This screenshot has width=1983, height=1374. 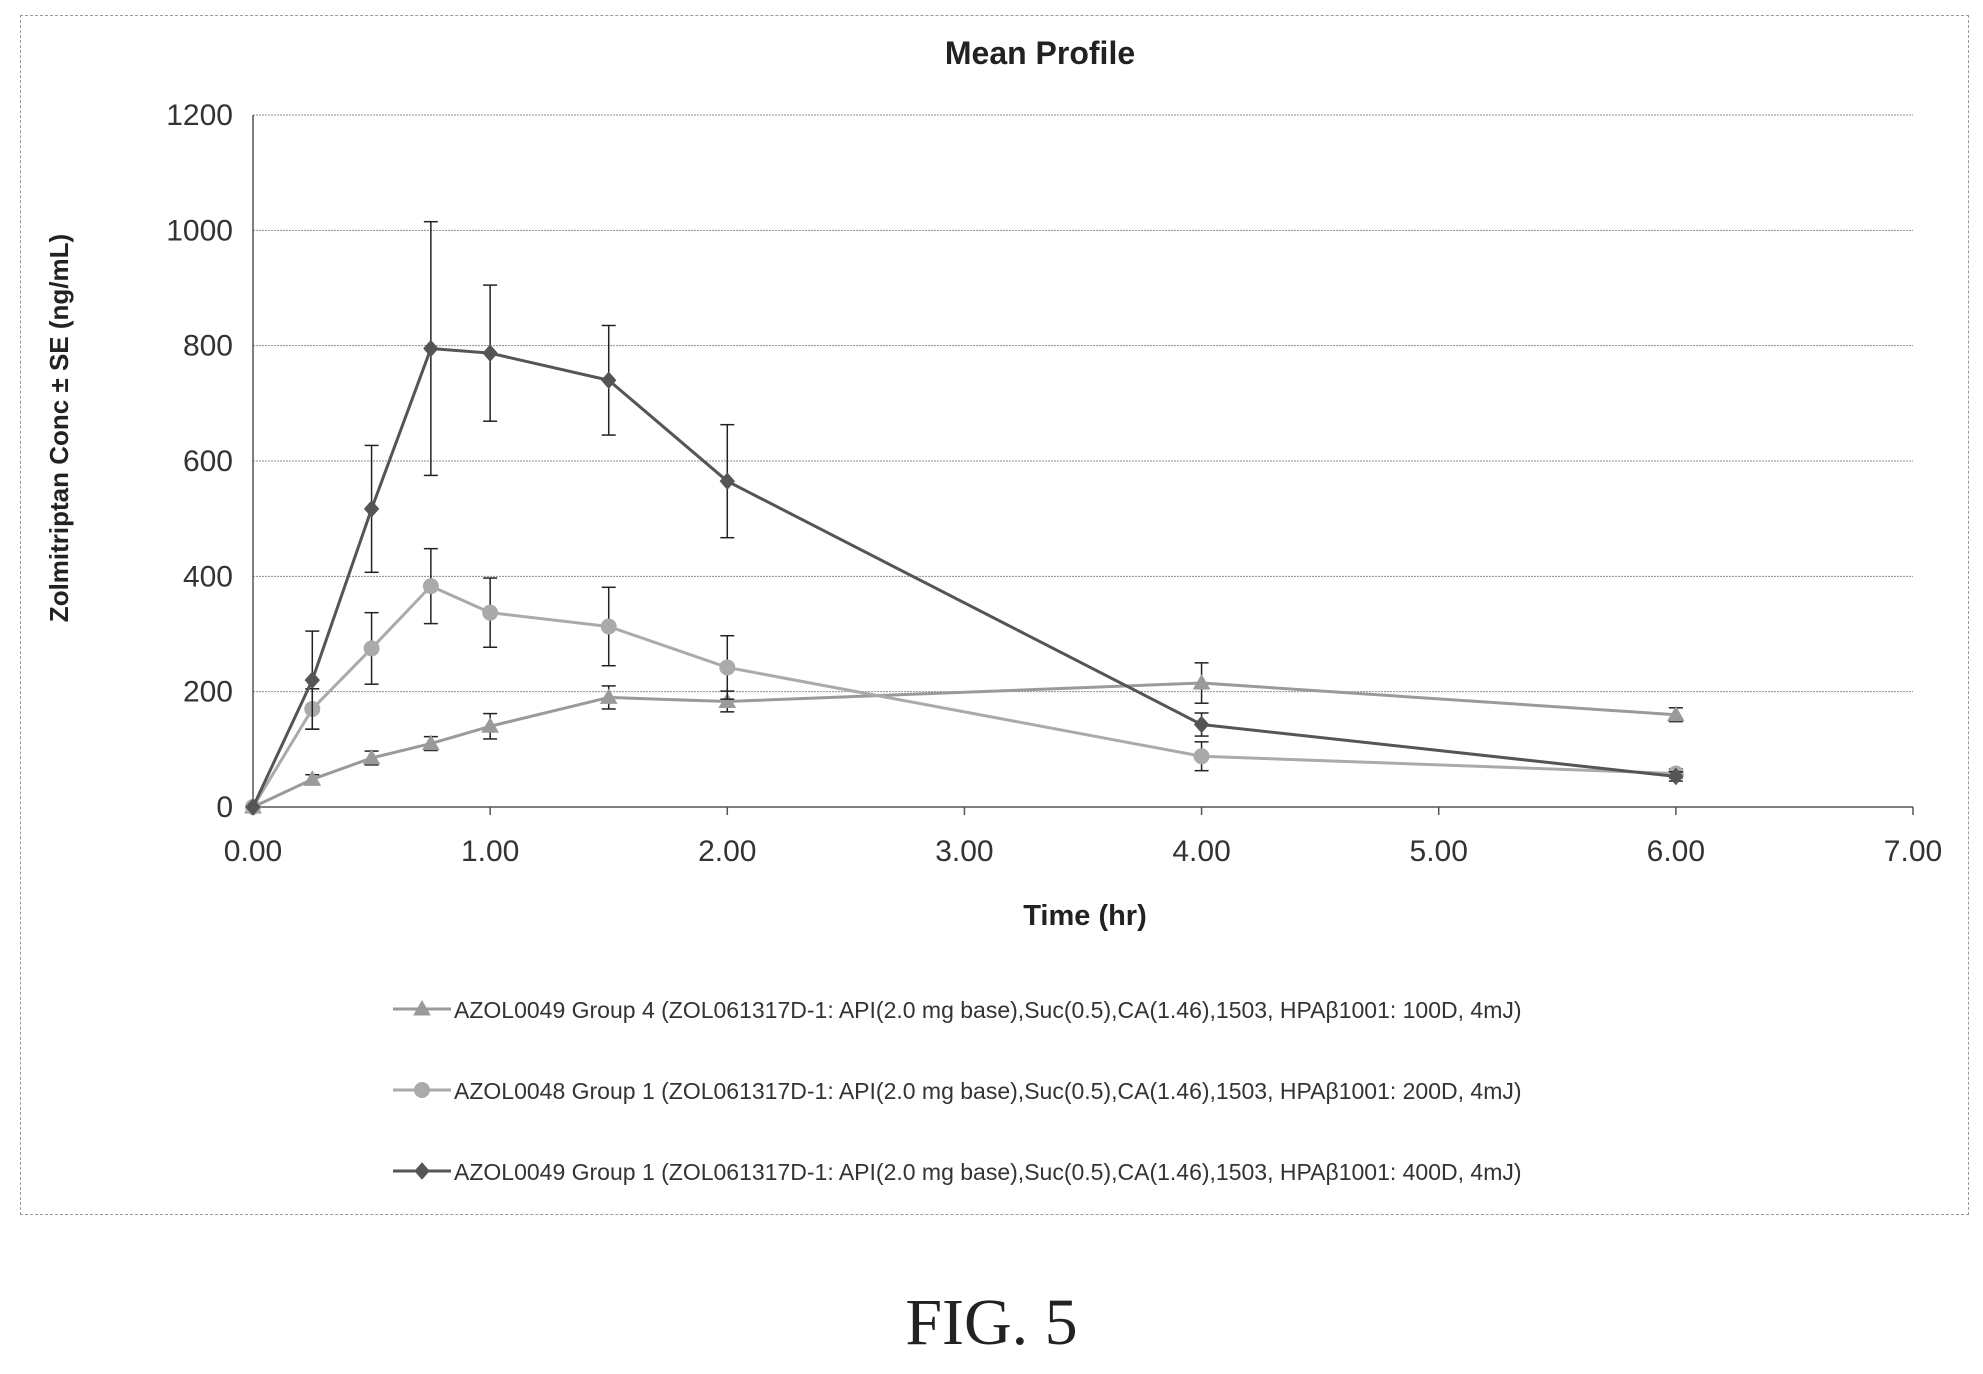 What do you see at coordinates (1676, 851) in the screenshot?
I see `x-tick-label: 6.00` at bounding box center [1676, 851].